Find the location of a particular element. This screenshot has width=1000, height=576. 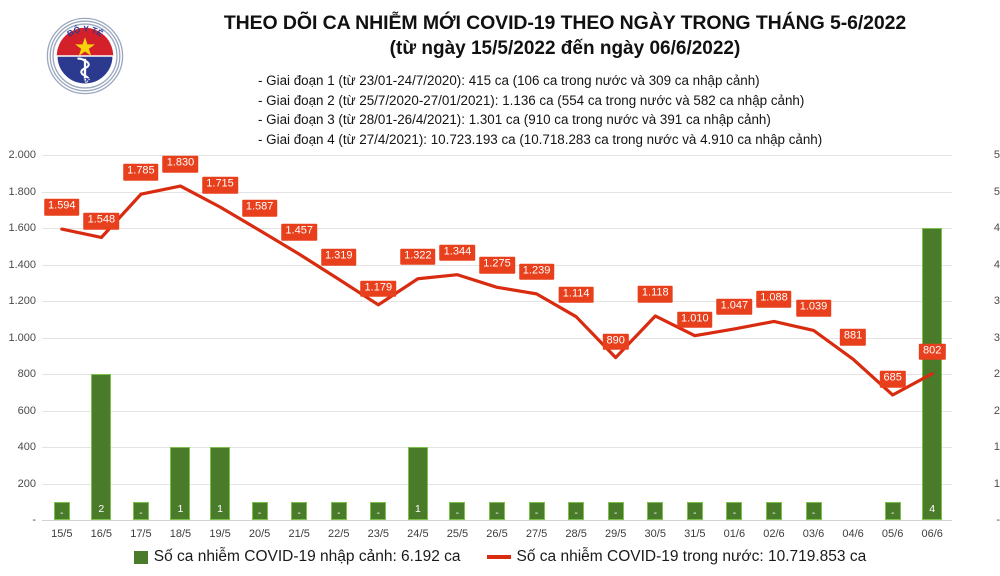

line-value-label: 1.319 is located at coordinates (338, 257).